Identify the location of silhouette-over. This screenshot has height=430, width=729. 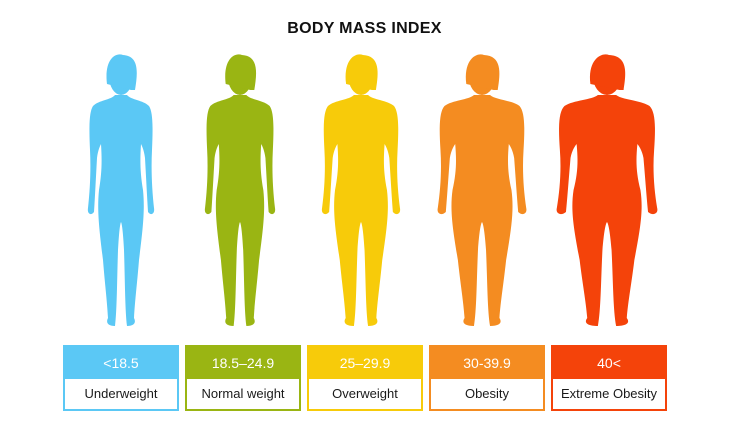
(361, 190).